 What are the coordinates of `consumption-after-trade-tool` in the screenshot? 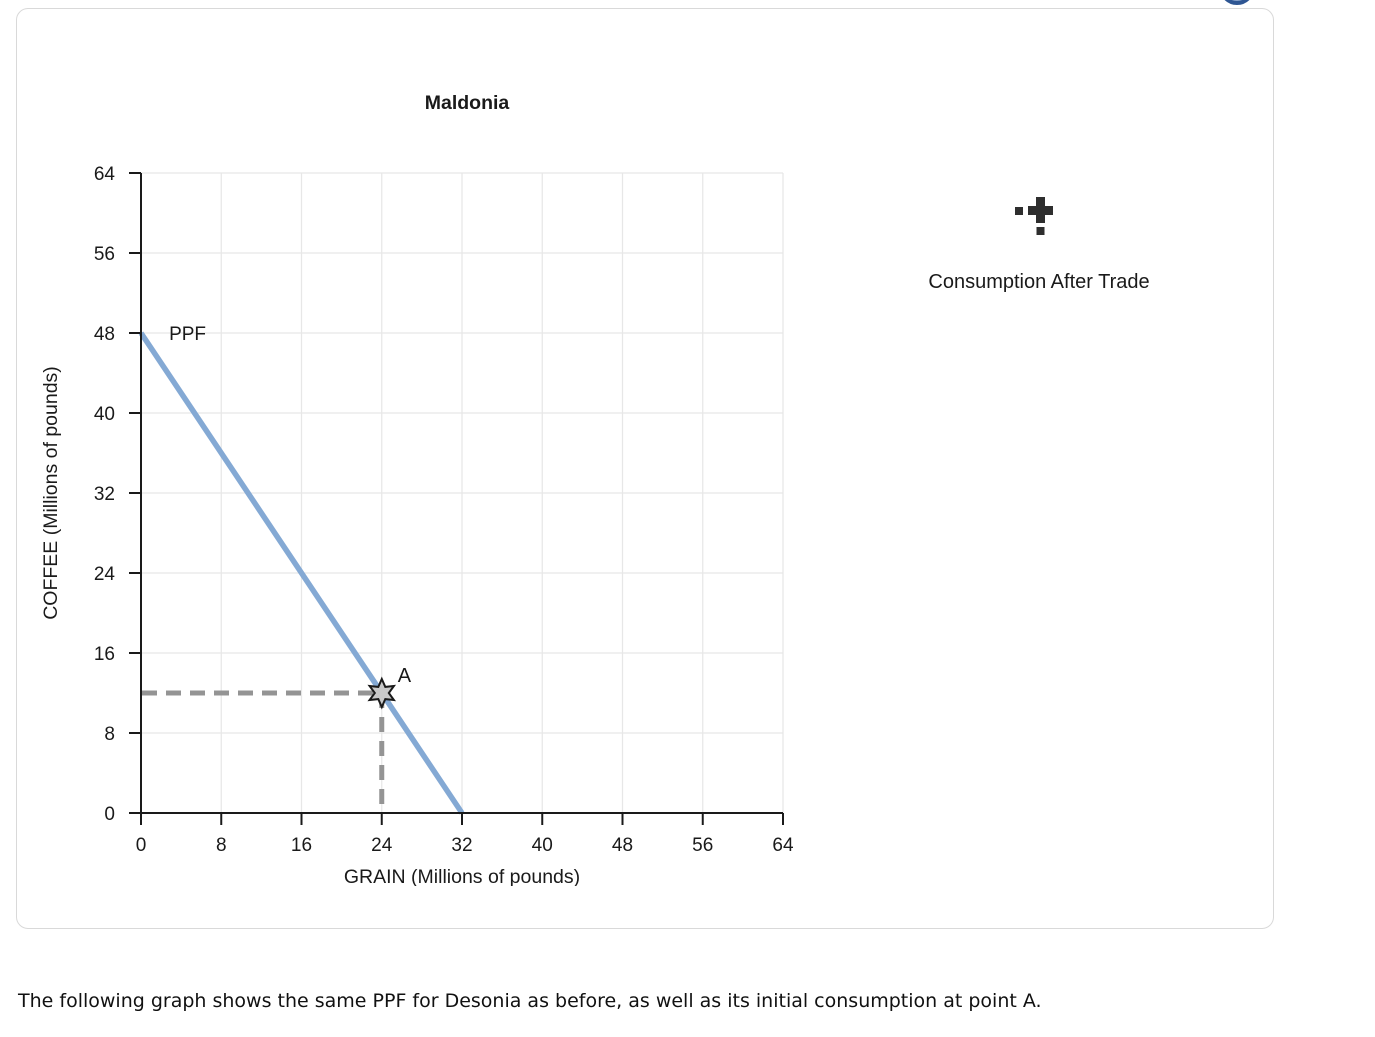 It's located at (1035, 217).